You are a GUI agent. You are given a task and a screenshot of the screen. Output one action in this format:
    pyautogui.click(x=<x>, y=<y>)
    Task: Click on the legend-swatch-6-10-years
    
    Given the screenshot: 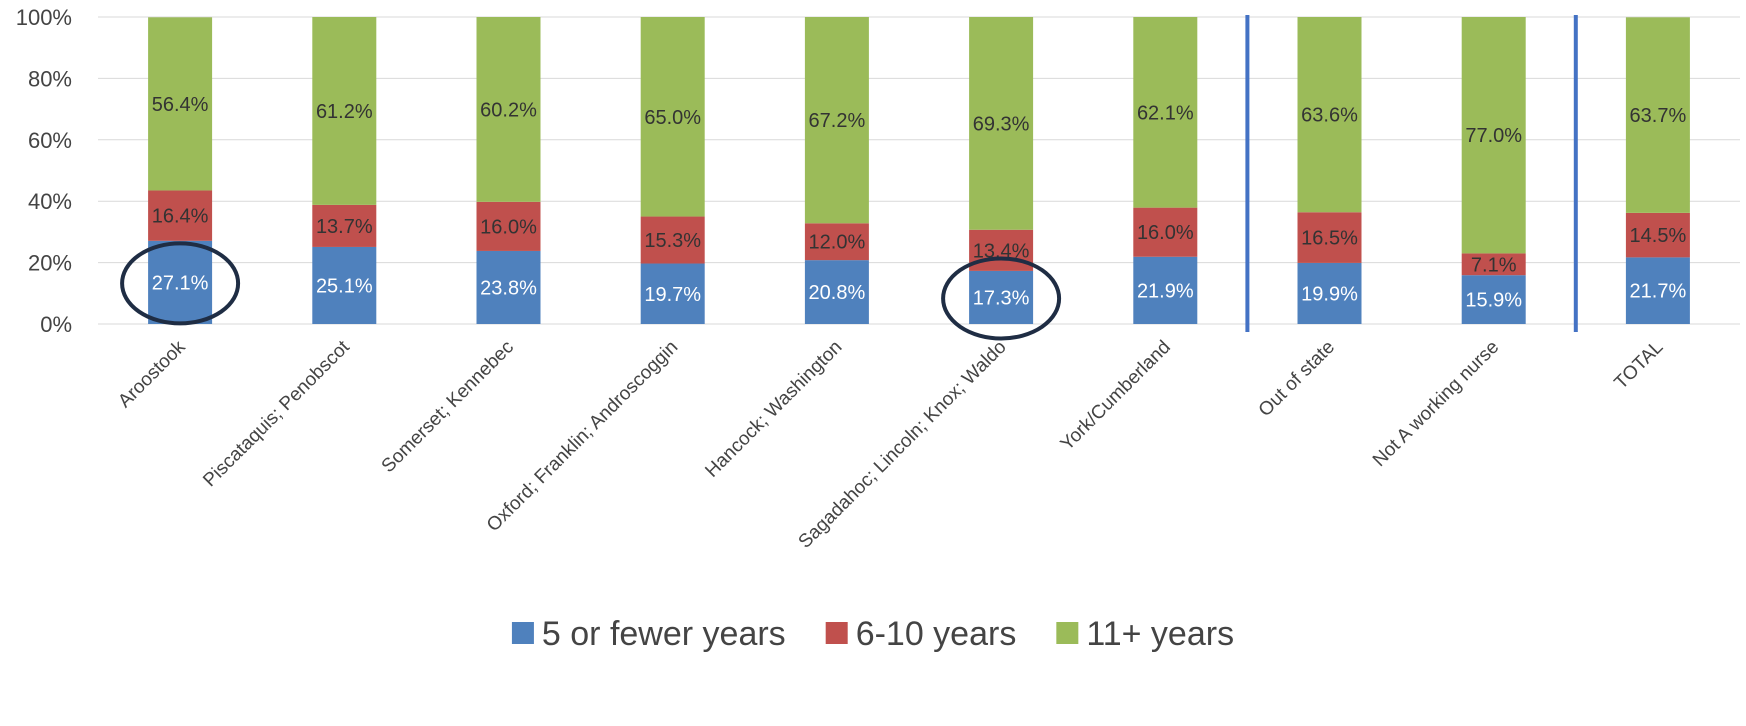 What is the action you would take?
    pyautogui.click(x=836, y=633)
    